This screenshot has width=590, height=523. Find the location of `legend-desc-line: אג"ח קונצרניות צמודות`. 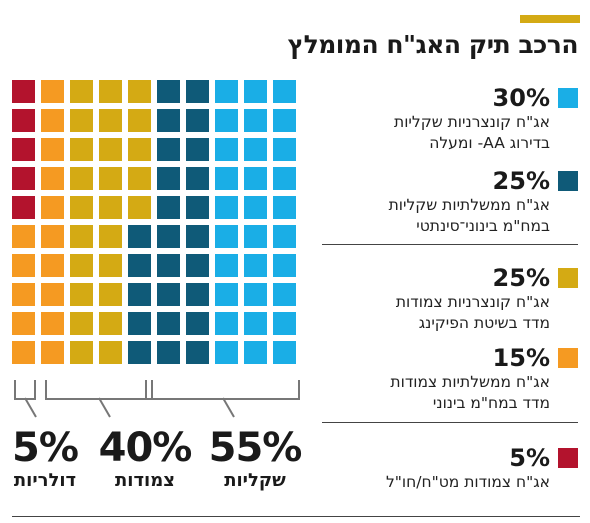

legend-desc-line: אג"ח קונצרניות צמודות is located at coordinates (472, 302).